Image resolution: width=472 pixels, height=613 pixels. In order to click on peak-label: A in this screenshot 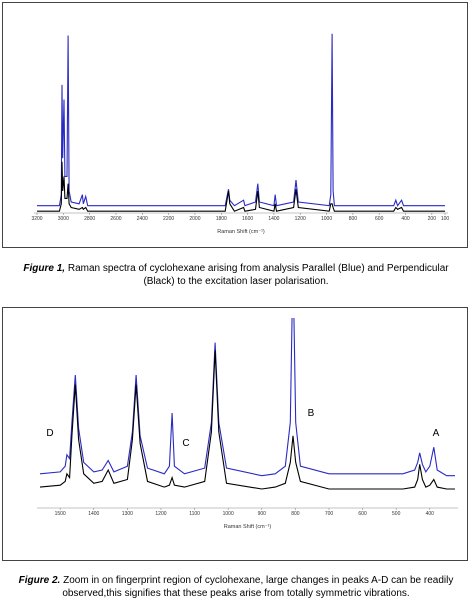, I will do `click(436, 433)`.